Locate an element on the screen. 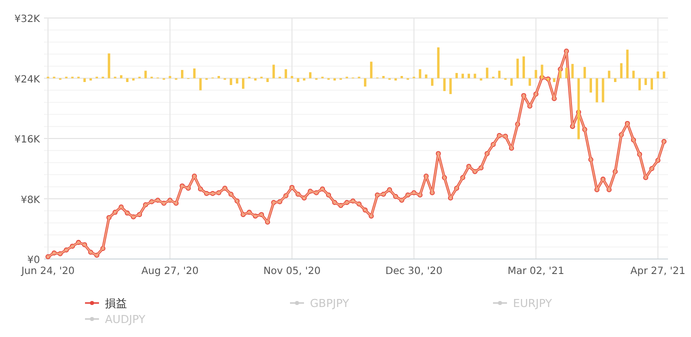 The width and height of the screenshot is (691, 337). x-tick-label: Nov 05, '20 is located at coordinates (292, 271).